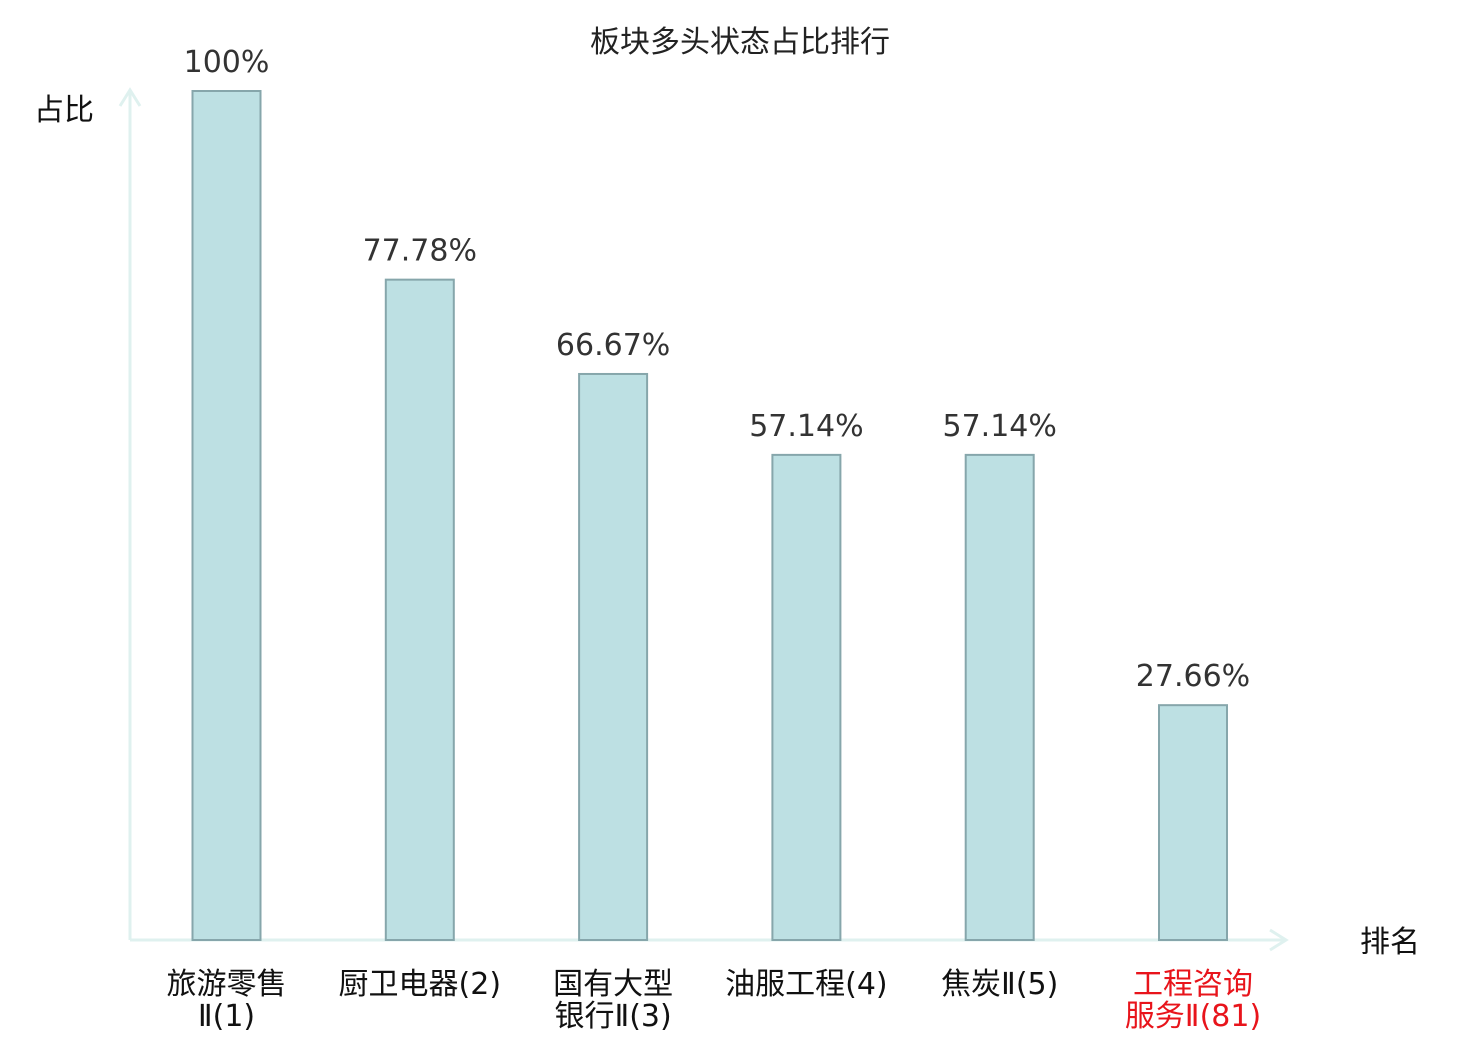  Describe the element at coordinates (740, 42) in the screenshot. I see `chart-title: 板块多头状态占比排行` at that location.